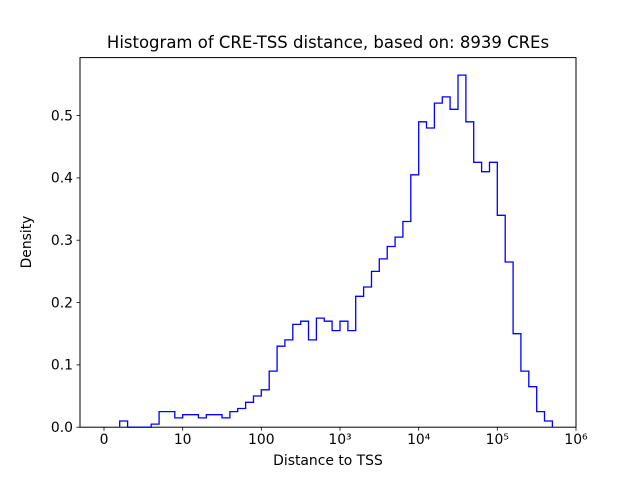 Image resolution: width=640 pixels, height=480 pixels. I want to click on y-axis-label: Density, so click(27, 242).